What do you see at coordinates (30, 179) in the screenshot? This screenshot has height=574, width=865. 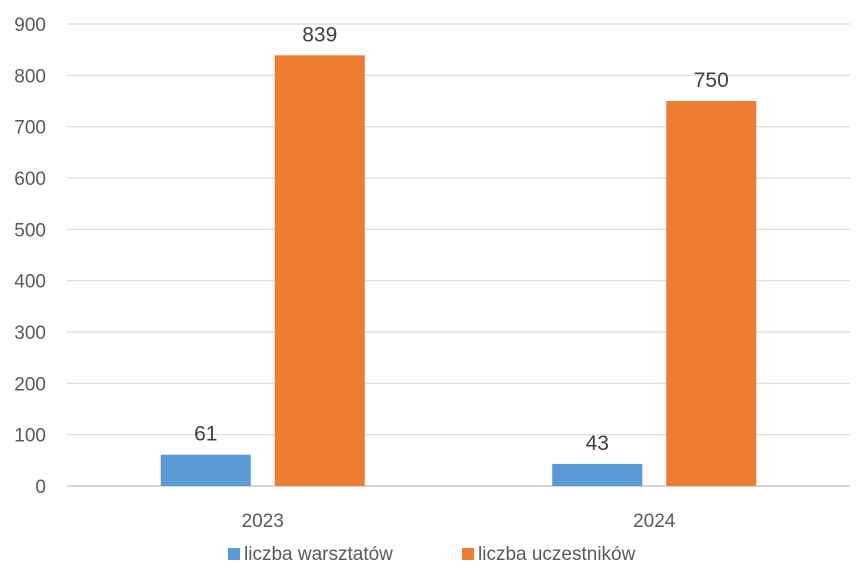 I see `y-tick-label: 600` at bounding box center [30, 179].